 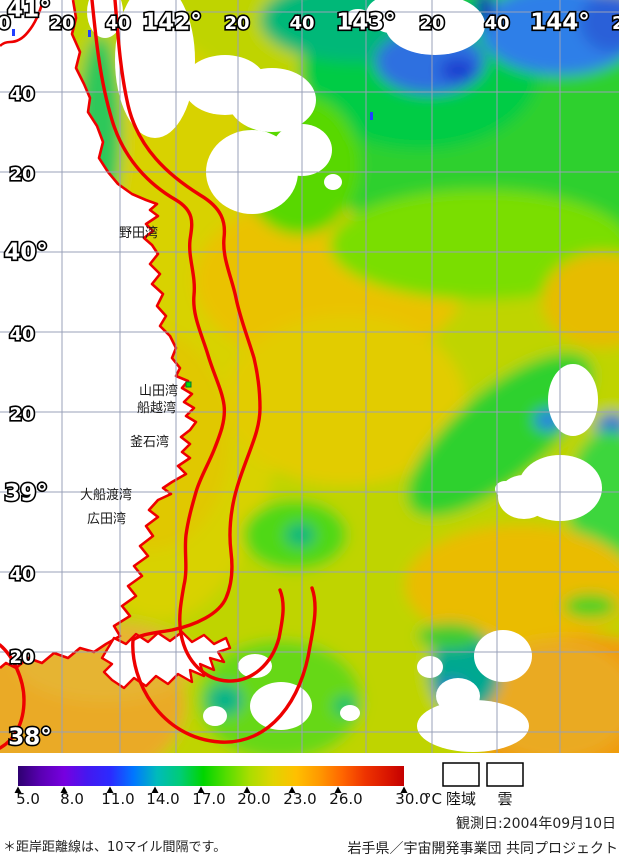 I want to click on lon-label-40c: 40, so click(x=496, y=23).